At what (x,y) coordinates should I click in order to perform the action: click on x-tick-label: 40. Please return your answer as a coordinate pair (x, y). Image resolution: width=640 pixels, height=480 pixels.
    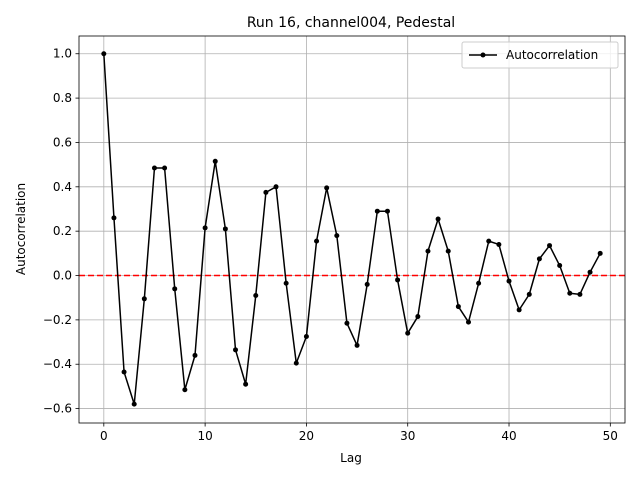
    Looking at the image, I should click on (508, 436).